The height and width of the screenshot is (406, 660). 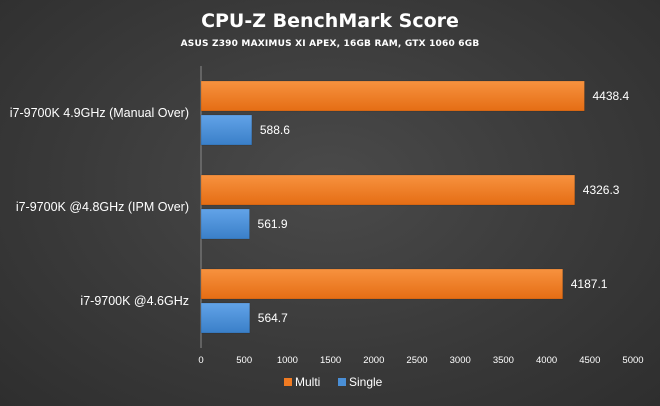 I want to click on data-label: 564.7, so click(x=273, y=318).